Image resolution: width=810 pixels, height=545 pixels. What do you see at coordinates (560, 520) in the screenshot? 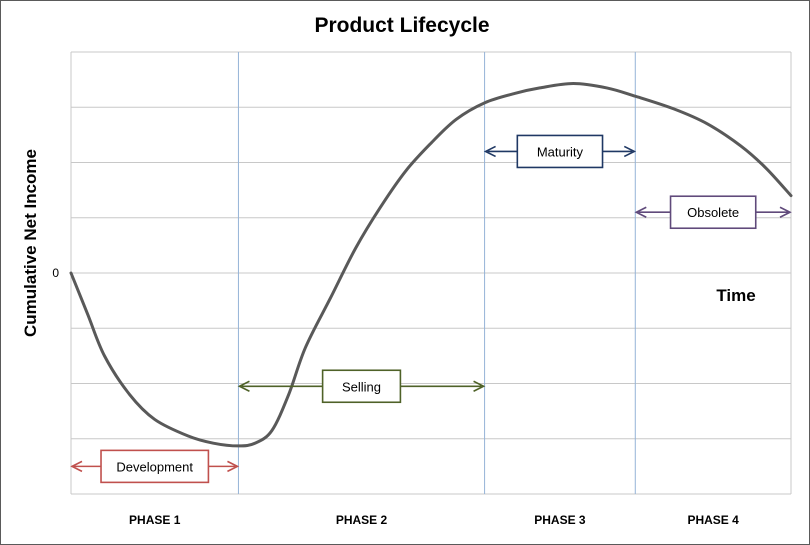
I see `phase-label: PHASE 3` at bounding box center [560, 520].